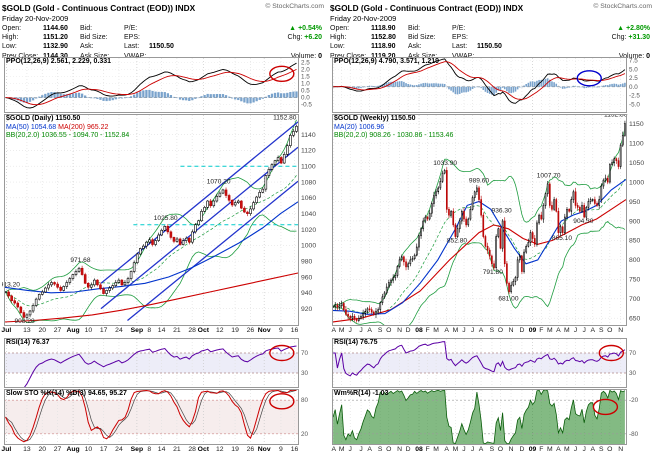 This screenshot has height=457, width=656. What do you see at coordinates (55, 56) in the screenshot?
I see `prevclose-value: 1144.30` at bounding box center [55, 56].